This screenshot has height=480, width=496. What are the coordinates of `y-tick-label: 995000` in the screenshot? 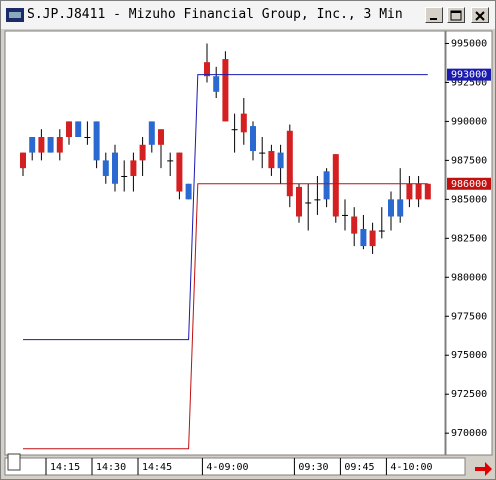 It's located at (469, 43).